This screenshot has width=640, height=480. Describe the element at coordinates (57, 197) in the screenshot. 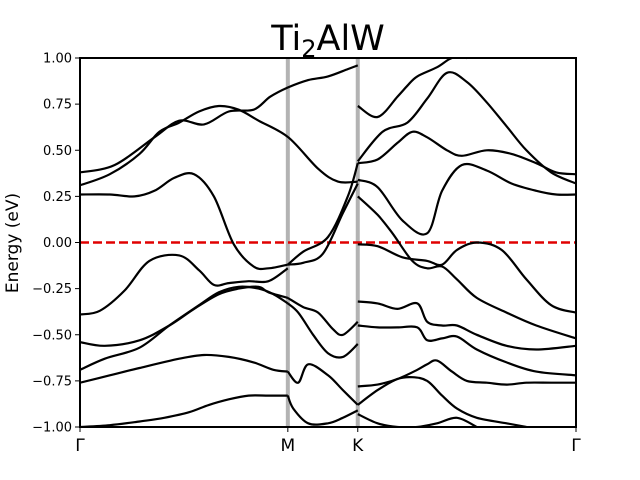

I see `y-tick-label-3: 0.25` at that location.